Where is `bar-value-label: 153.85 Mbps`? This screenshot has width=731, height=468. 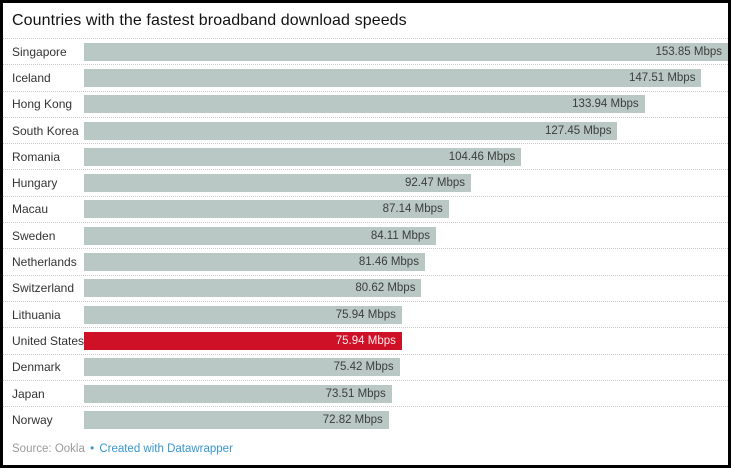 bar-value-label: 153.85 Mbps is located at coordinates (689, 51).